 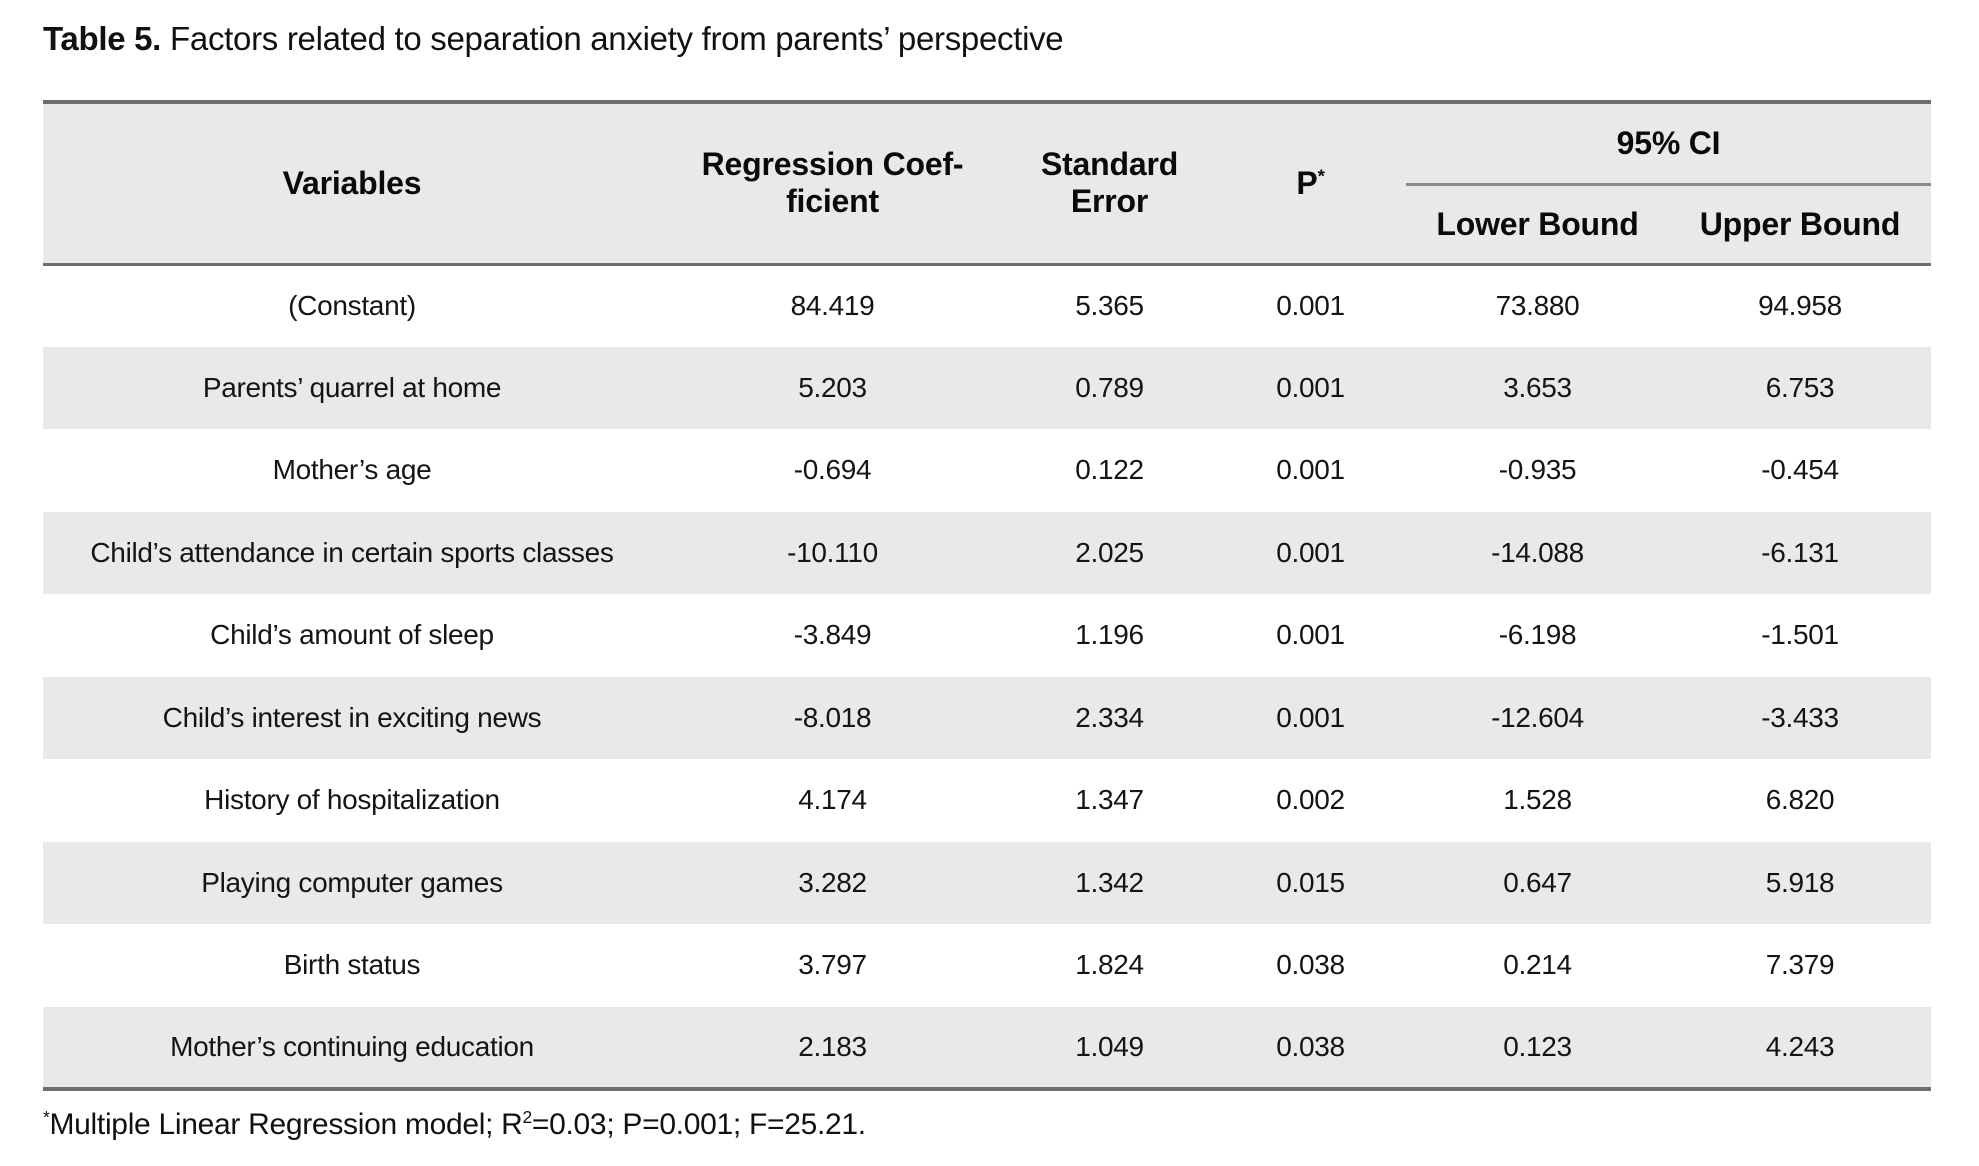 I want to click on cell-standard-error: 2.025, so click(x=1109, y=552).